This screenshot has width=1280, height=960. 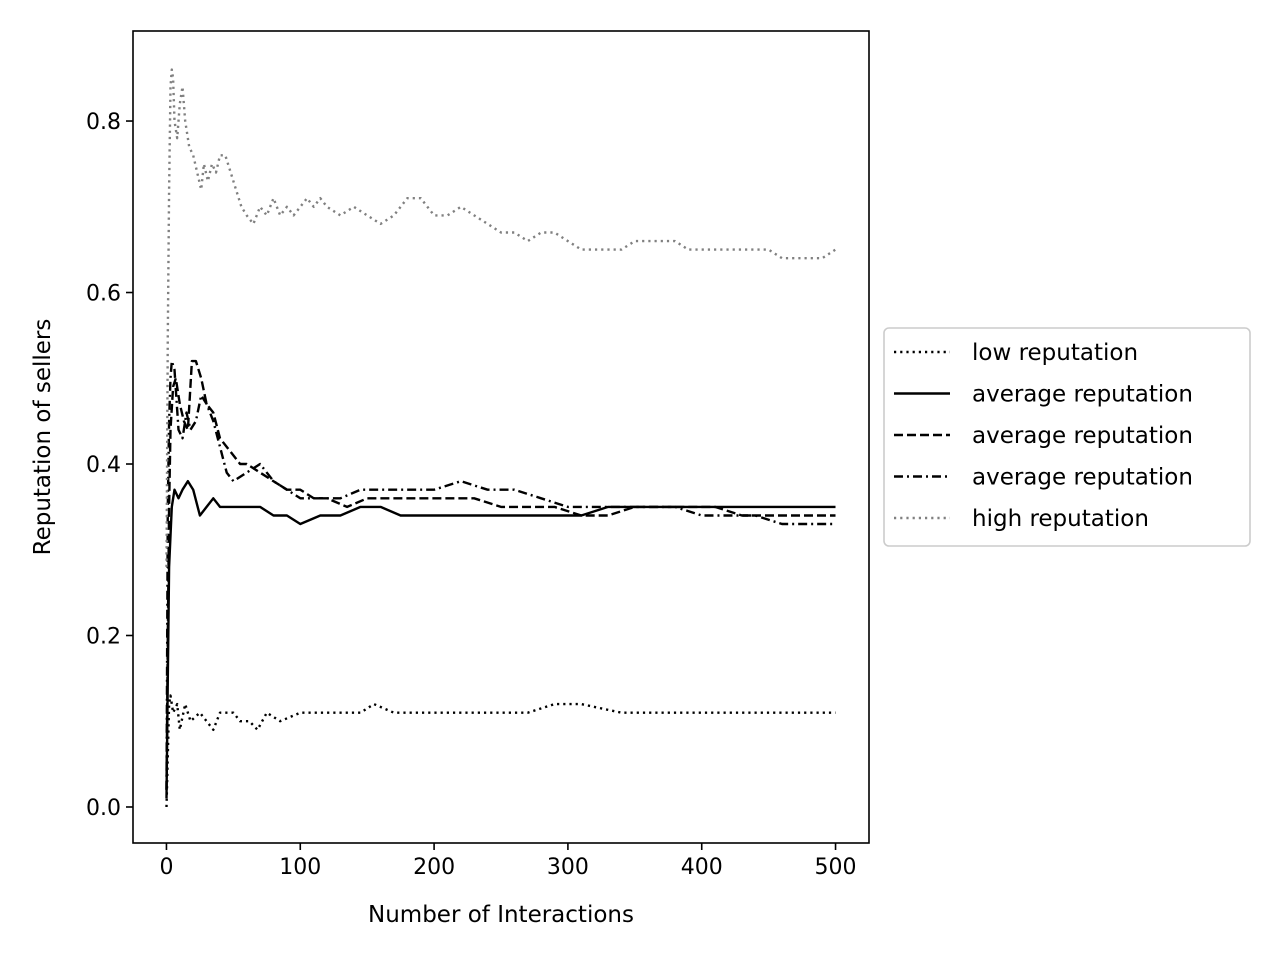 What do you see at coordinates (103, 636) in the screenshot?
I see `y-tick-label: 0.2` at bounding box center [103, 636].